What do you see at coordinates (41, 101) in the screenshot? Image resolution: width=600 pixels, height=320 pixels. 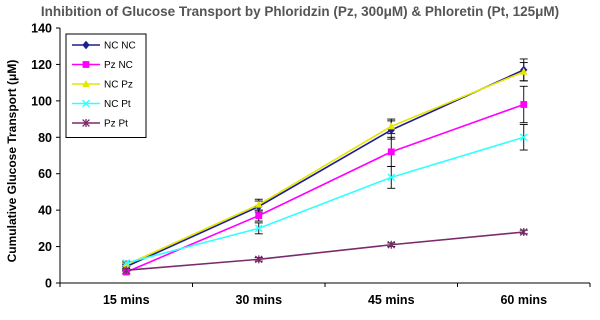 I see `y-tick-label: 100` at bounding box center [41, 101].